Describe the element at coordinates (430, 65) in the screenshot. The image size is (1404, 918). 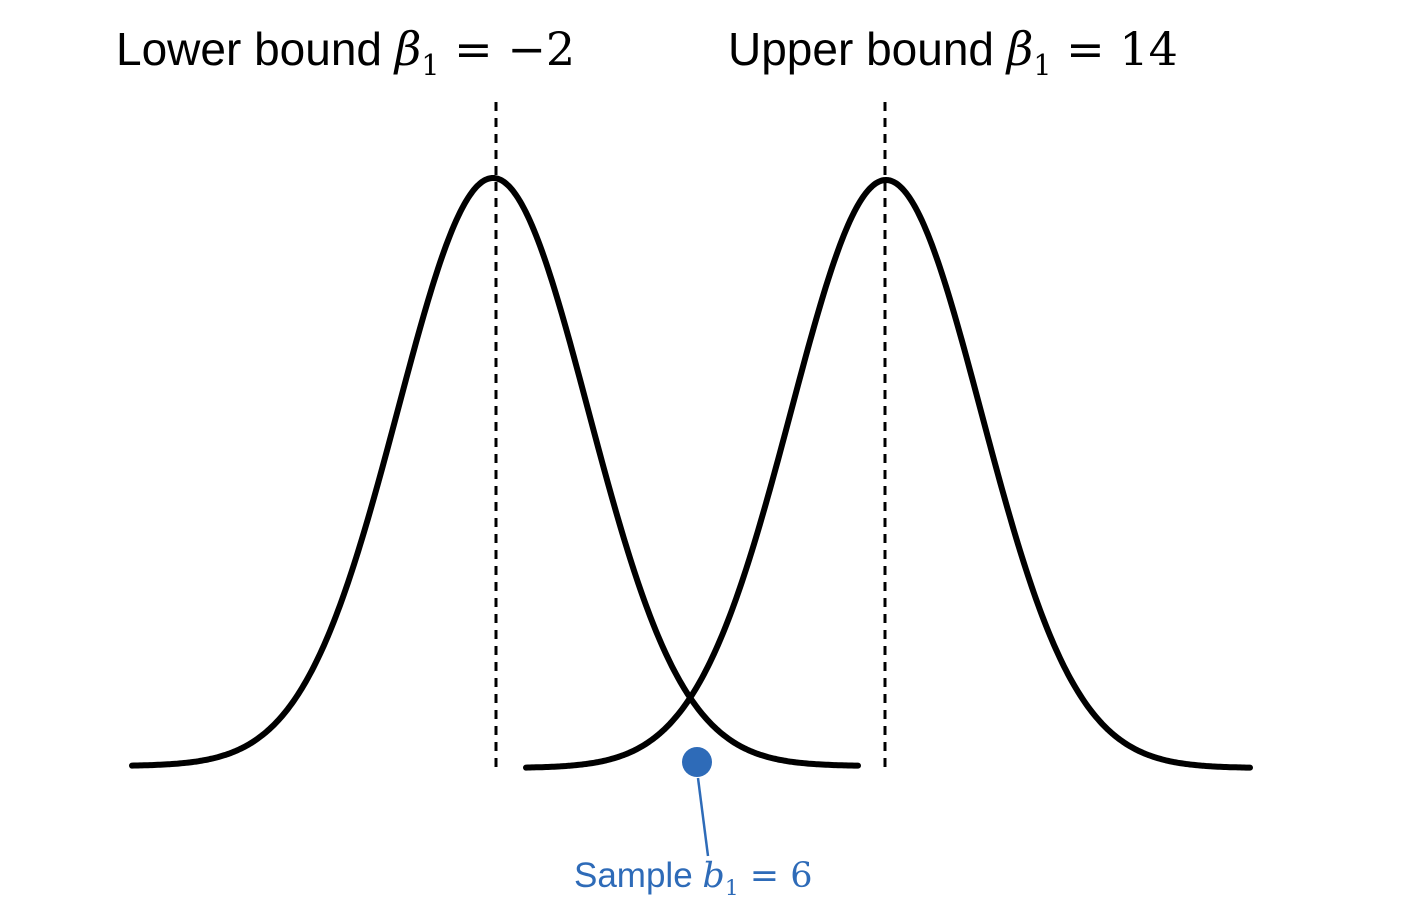
I see `lower-bound-subscript: 1` at that location.